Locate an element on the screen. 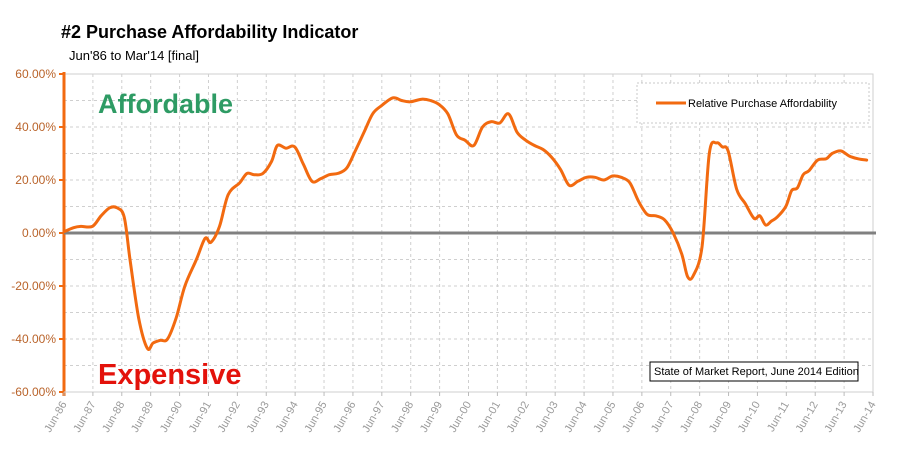 The image size is (900, 476). x-tick-label: Jun-92 is located at coordinates (229, 417).